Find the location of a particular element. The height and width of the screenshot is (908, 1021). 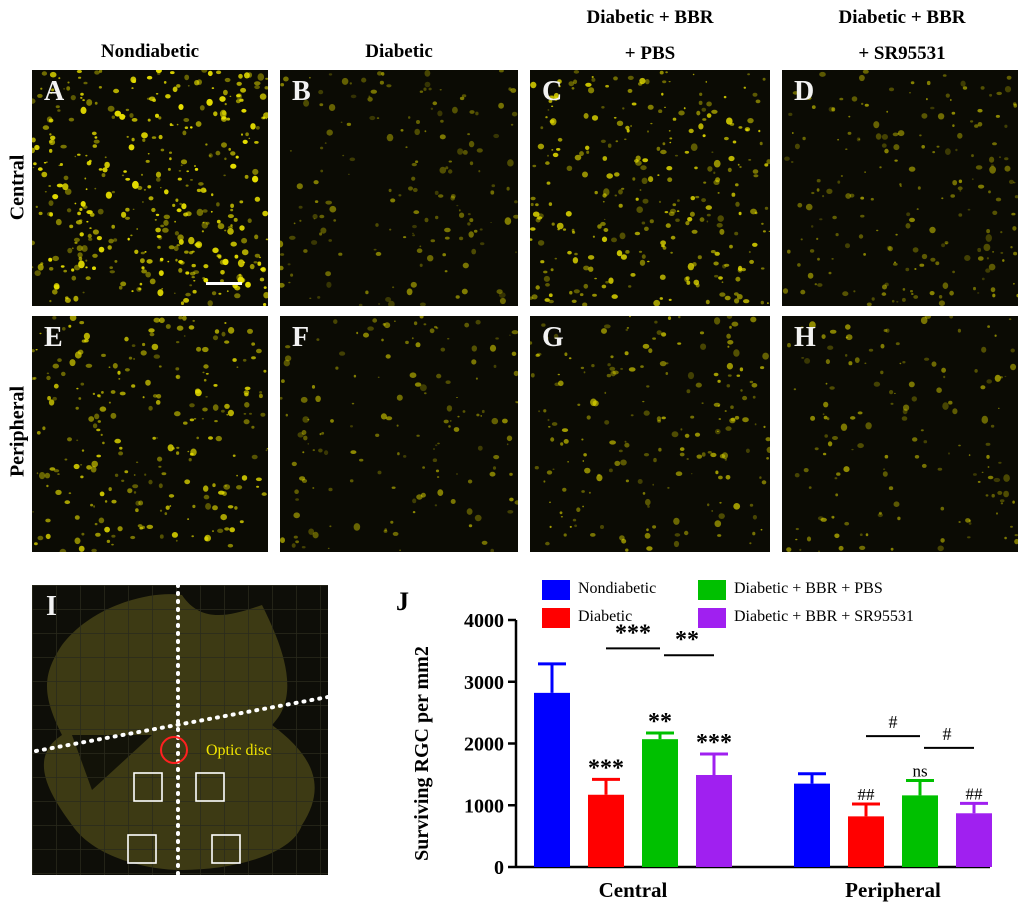

column-header-line: + PBS is located at coordinates (650, 53).